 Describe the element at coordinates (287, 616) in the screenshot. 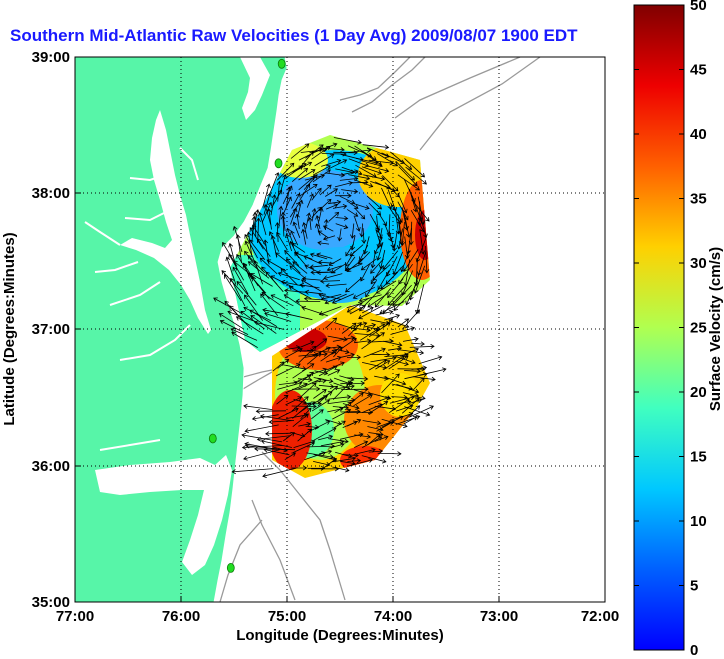

I see `x-tick-label: 75:00` at that location.